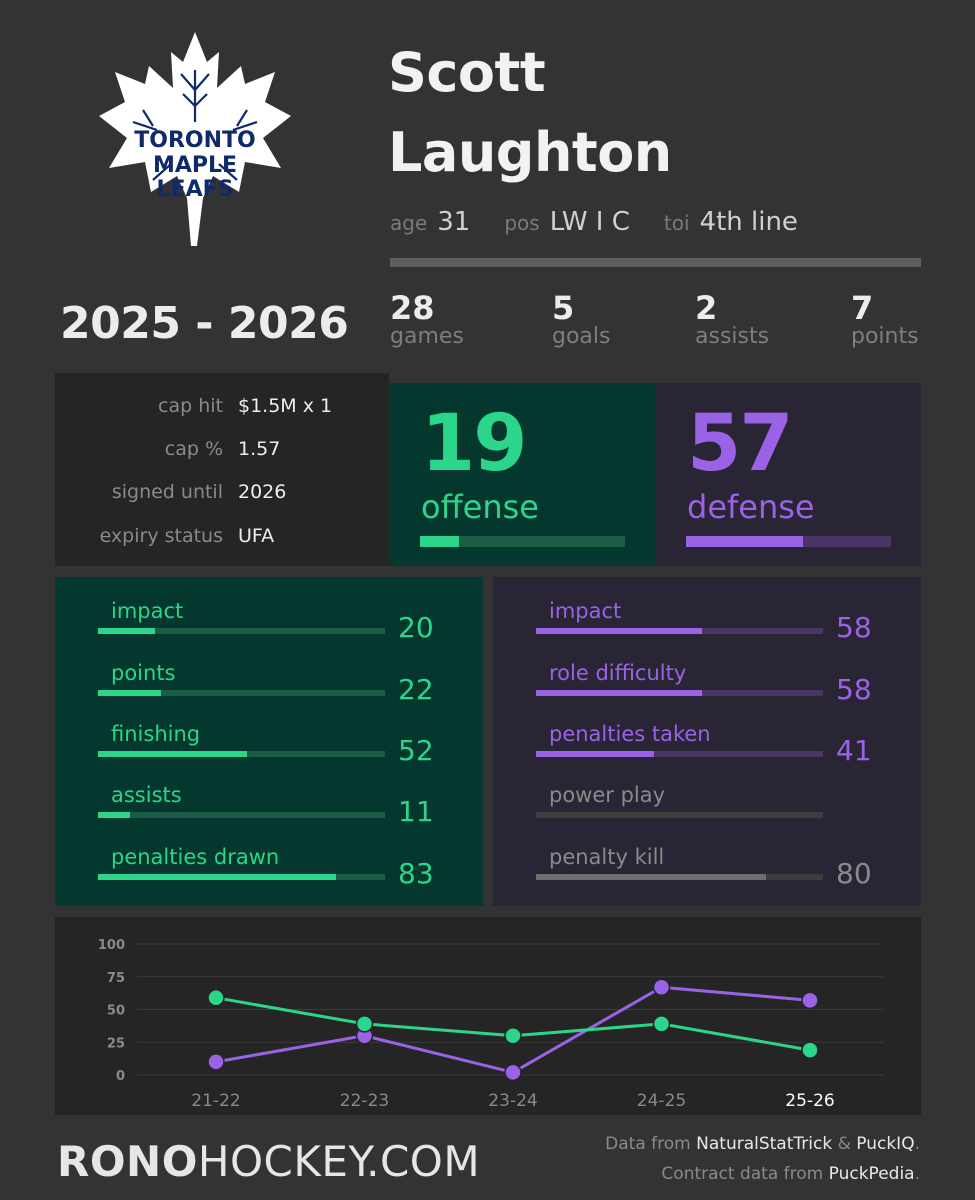  Describe the element at coordinates (885, 336) in the screenshot. I see `stat-label: points` at that location.